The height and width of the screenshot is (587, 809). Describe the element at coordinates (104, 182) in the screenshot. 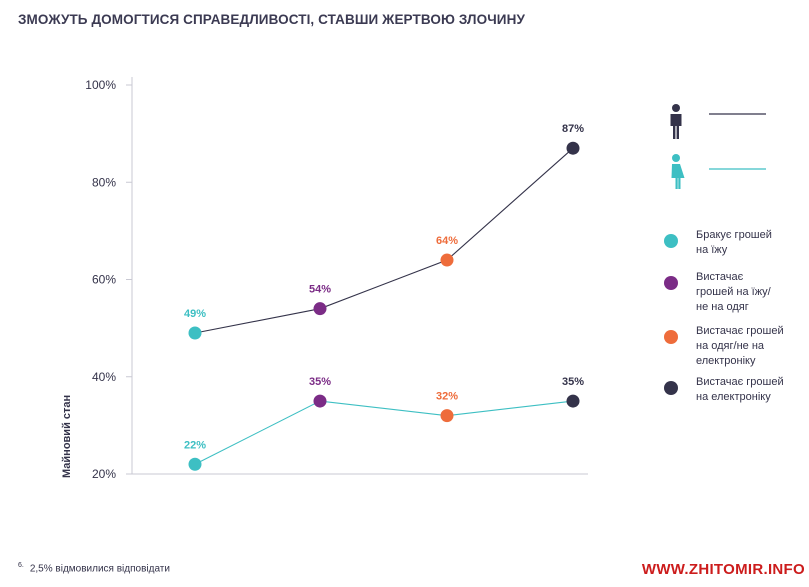

I see `y-tick-label: 80%` at that location.